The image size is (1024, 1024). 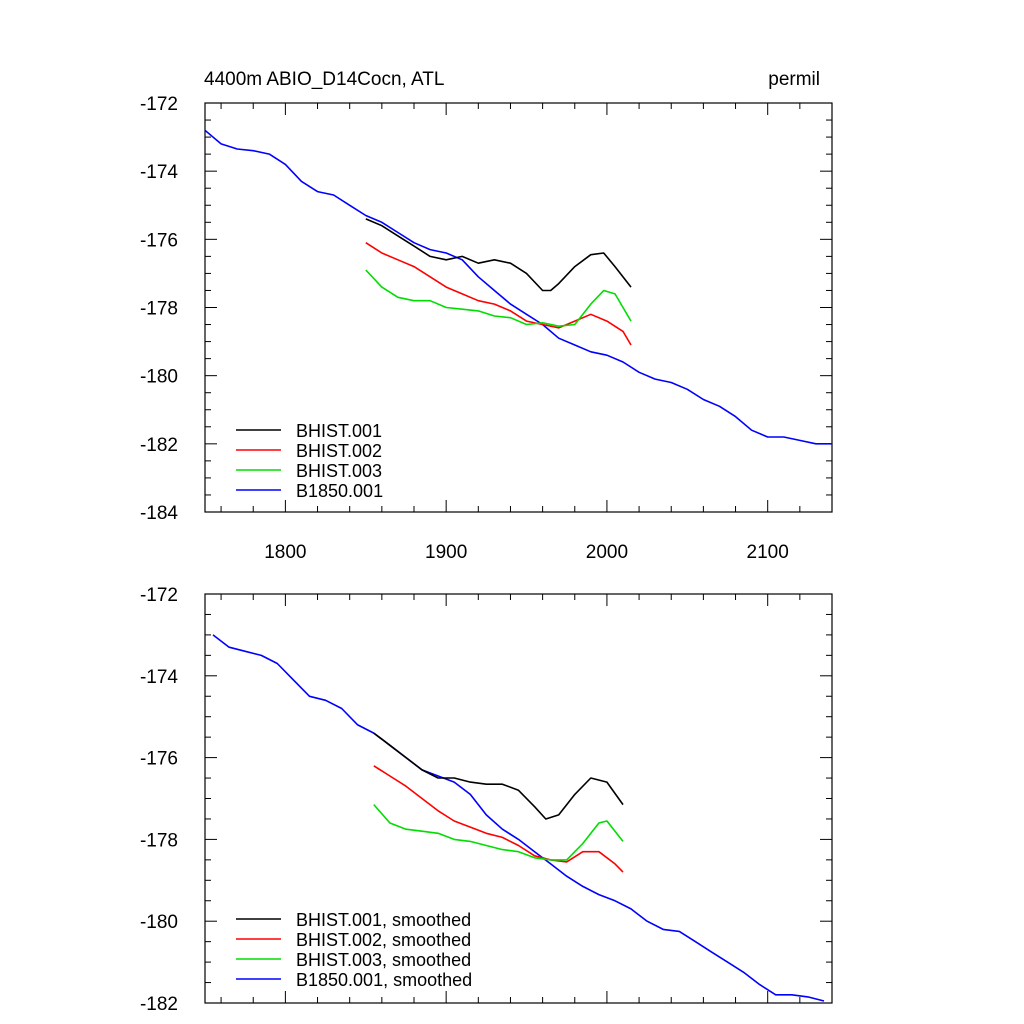 What do you see at coordinates (339, 431) in the screenshot?
I see `legend-label: BHIST.001` at bounding box center [339, 431].